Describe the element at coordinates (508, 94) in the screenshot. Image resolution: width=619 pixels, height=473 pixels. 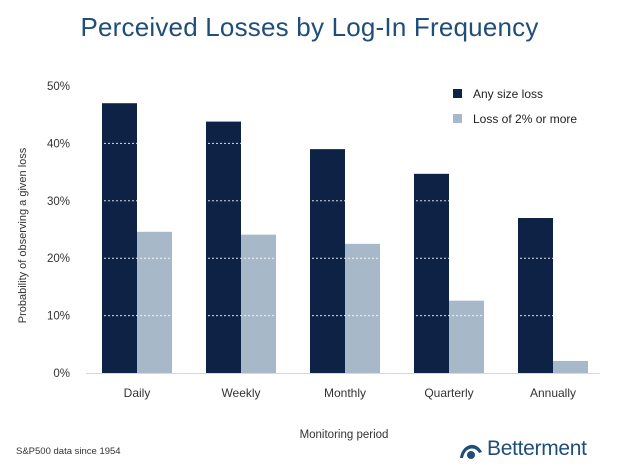
I see `legend-label: Any size loss` at that location.